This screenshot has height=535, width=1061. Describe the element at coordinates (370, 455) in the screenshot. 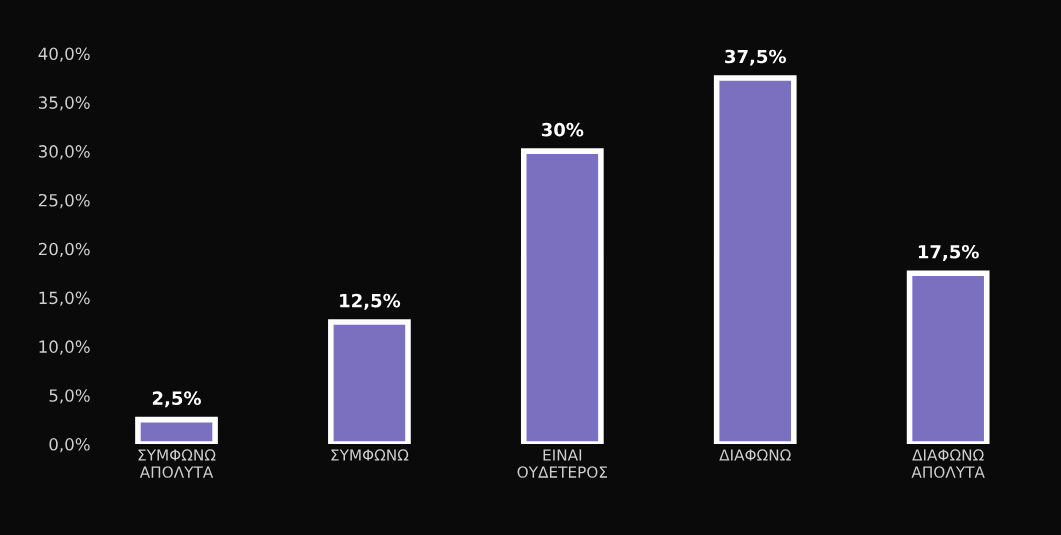

I see `x-tick-label: ΣΥΜΦΩΝΩ` at that location.